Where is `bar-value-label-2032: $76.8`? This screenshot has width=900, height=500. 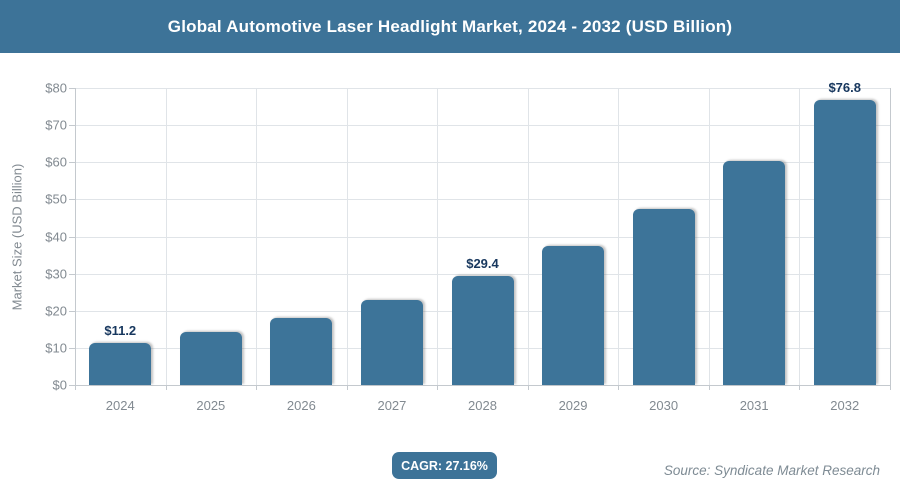
bar-value-label-2032: $76.8 is located at coordinates (844, 87).